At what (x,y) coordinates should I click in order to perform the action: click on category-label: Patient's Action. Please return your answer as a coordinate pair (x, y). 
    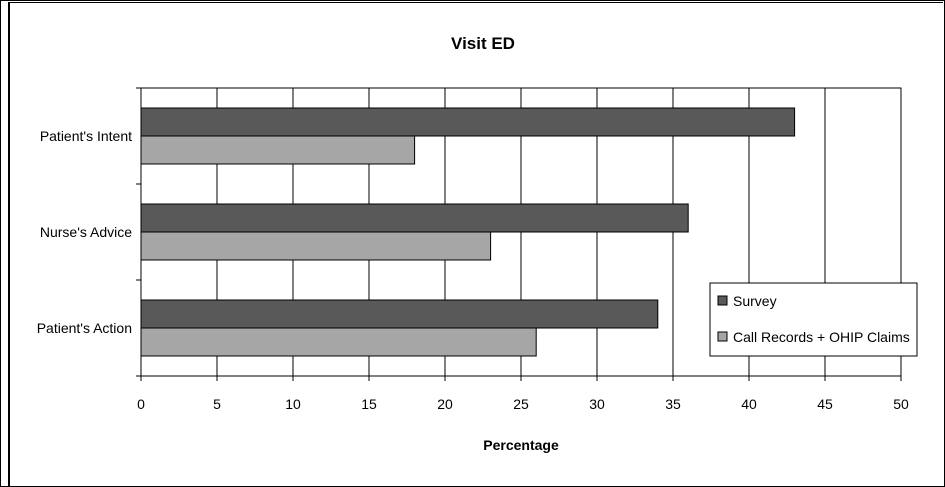
    Looking at the image, I should click on (84, 328).